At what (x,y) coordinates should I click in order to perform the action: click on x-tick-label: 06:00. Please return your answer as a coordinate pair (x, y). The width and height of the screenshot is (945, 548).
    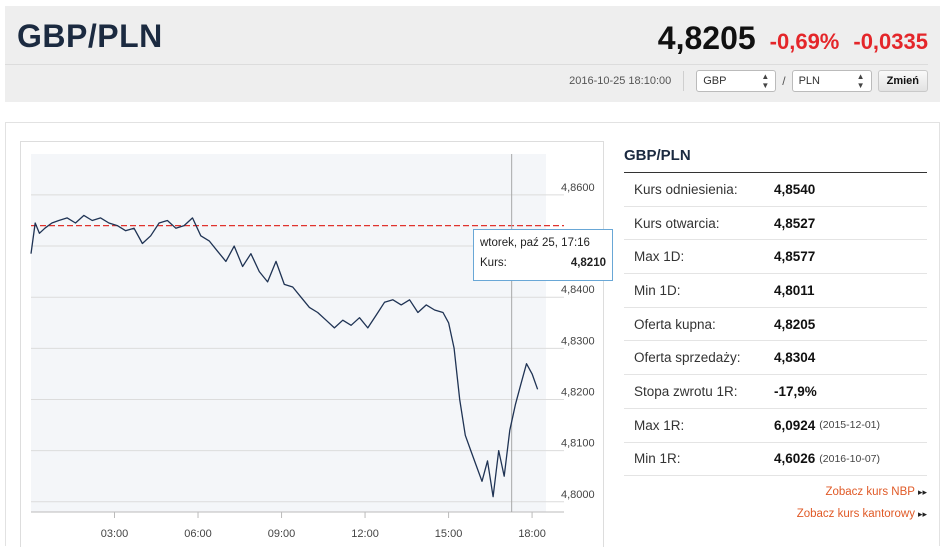
    Looking at the image, I should click on (198, 534).